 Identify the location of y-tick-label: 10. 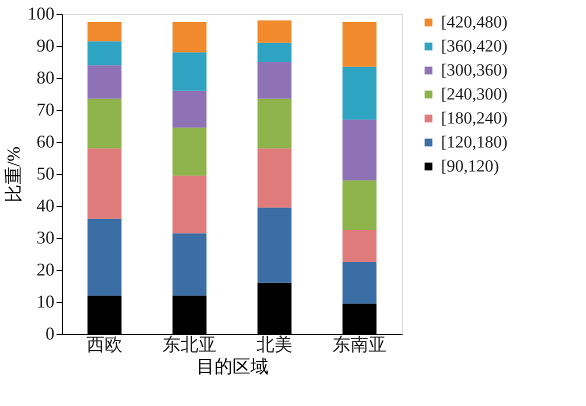
(45, 302).